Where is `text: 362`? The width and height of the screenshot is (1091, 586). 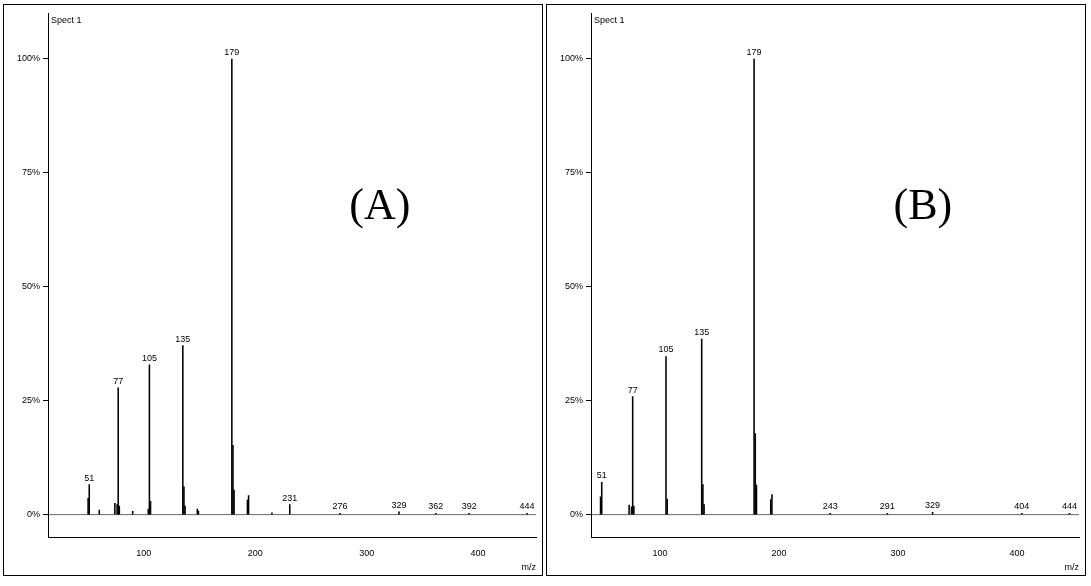 text: 362 is located at coordinates (436, 506).